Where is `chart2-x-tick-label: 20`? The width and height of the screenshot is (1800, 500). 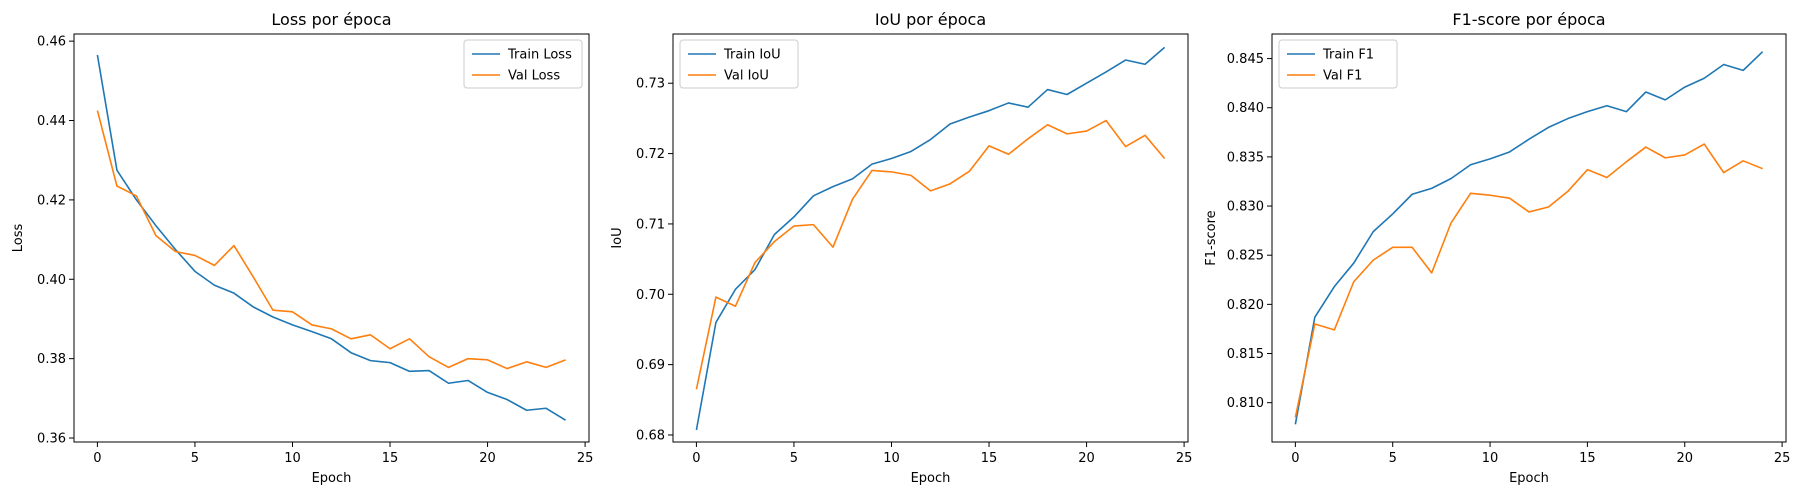 chart2-x-tick-label: 20 is located at coordinates (1086, 458).